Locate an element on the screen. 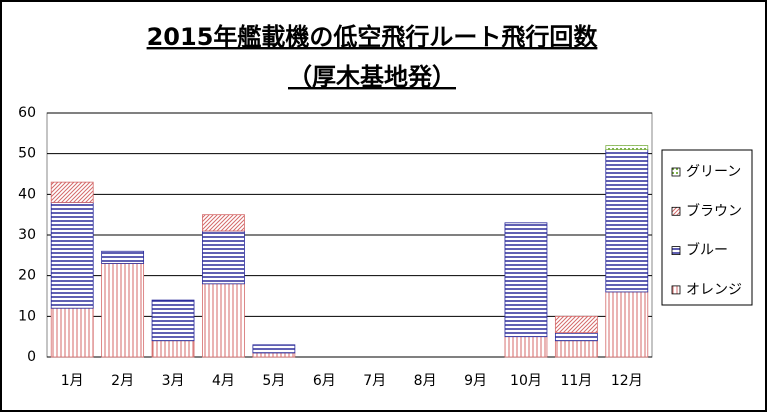 This screenshot has width=767, height=412. chart-title: 2015年艦載機の低空飛行ルート飛行回数 is located at coordinates (373, 37).